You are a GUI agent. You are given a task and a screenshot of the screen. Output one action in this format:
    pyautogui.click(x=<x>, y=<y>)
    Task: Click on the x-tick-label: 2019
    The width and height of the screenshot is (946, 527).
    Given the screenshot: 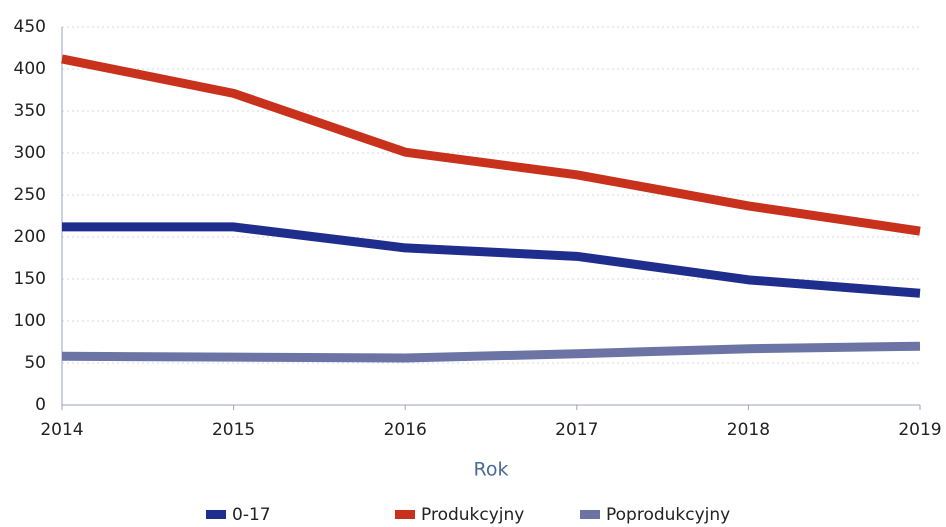 What is the action you would take?
    pyautogui.click(x=919, y=430)
    